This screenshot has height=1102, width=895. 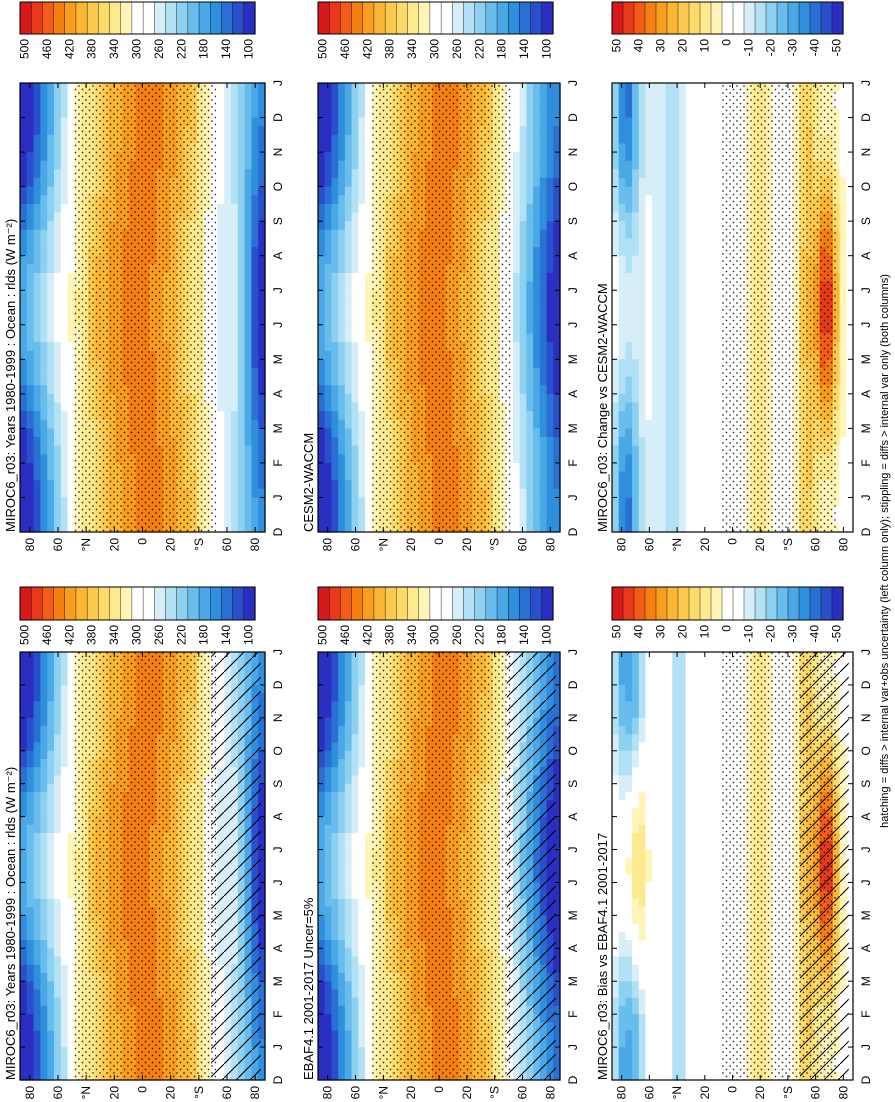 I want to click on colorbar-label: -50, so click(x=837, y=634).